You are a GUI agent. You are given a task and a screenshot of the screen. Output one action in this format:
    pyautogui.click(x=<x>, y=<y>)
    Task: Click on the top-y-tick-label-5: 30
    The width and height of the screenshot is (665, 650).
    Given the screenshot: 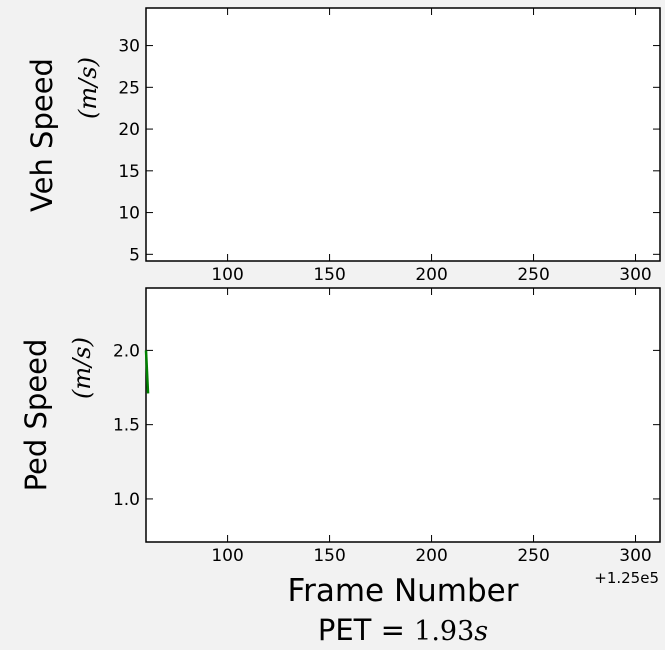 What is the action you would take?
    pyautogui.click(x=129, y=47)
    